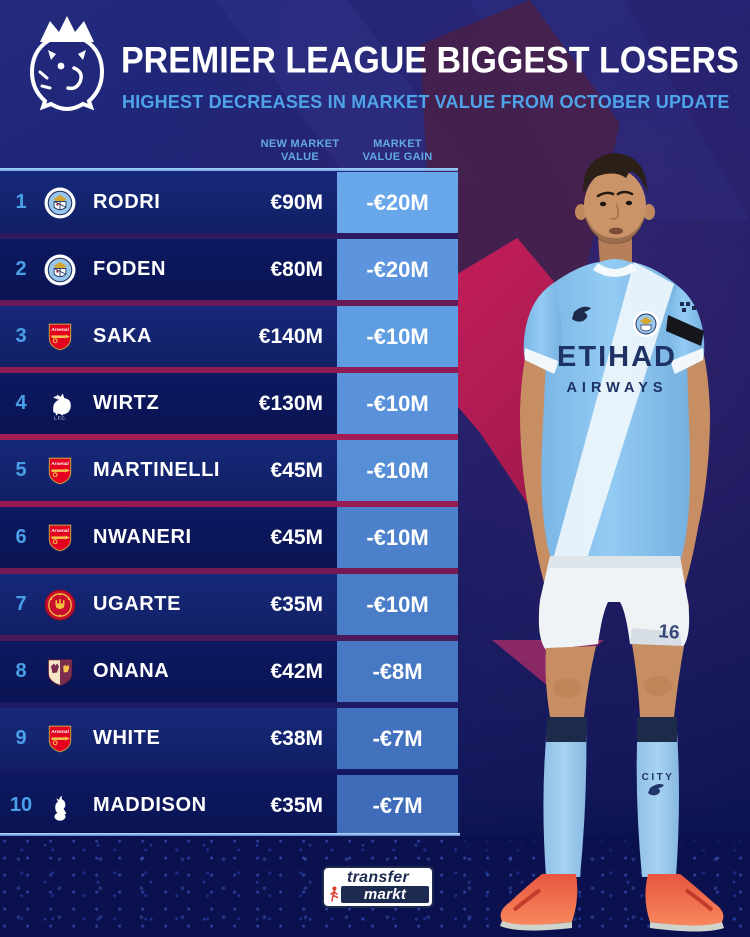 Image resolution: width=750 pixels, height=937 pixels. What do you see at coordinates (131, 671) in the screenshot?
I see `player-name: ONANA` at bounding box center [131, 671].